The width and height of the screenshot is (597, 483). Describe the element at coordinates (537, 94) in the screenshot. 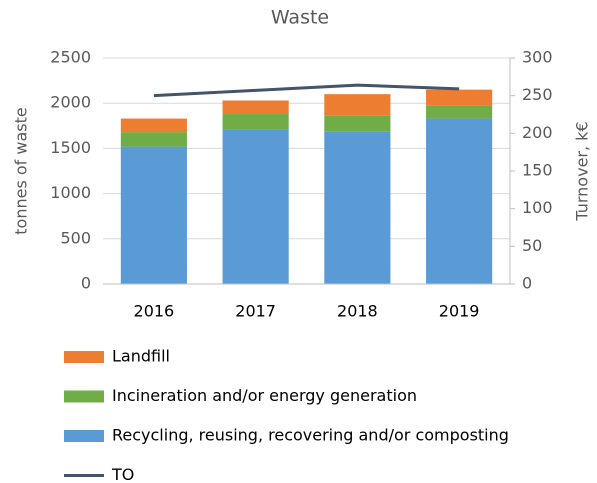

I see `y2-tick-label: 250` at that location.